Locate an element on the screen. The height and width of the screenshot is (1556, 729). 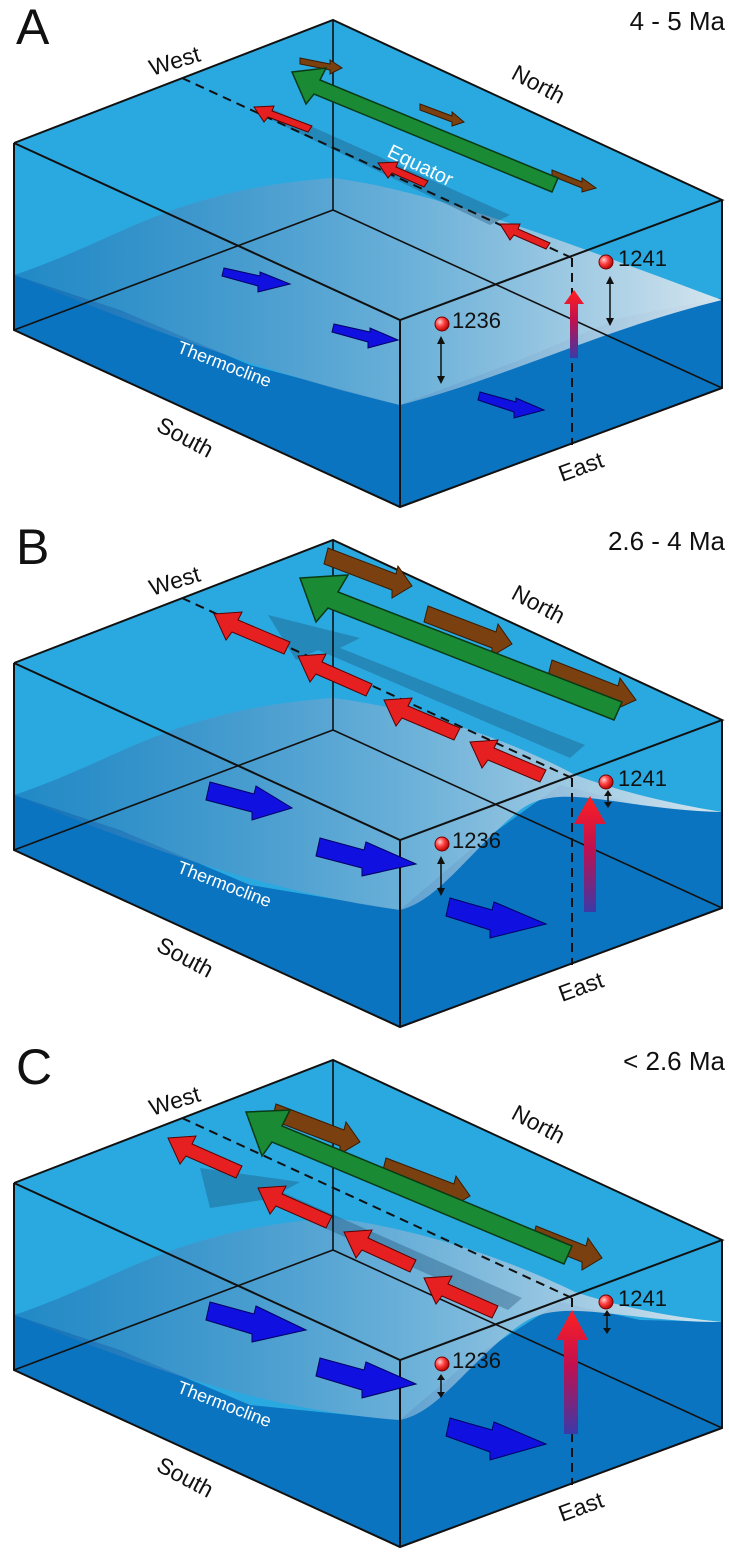
panel-letter: B is located at coordinates (33, 547).